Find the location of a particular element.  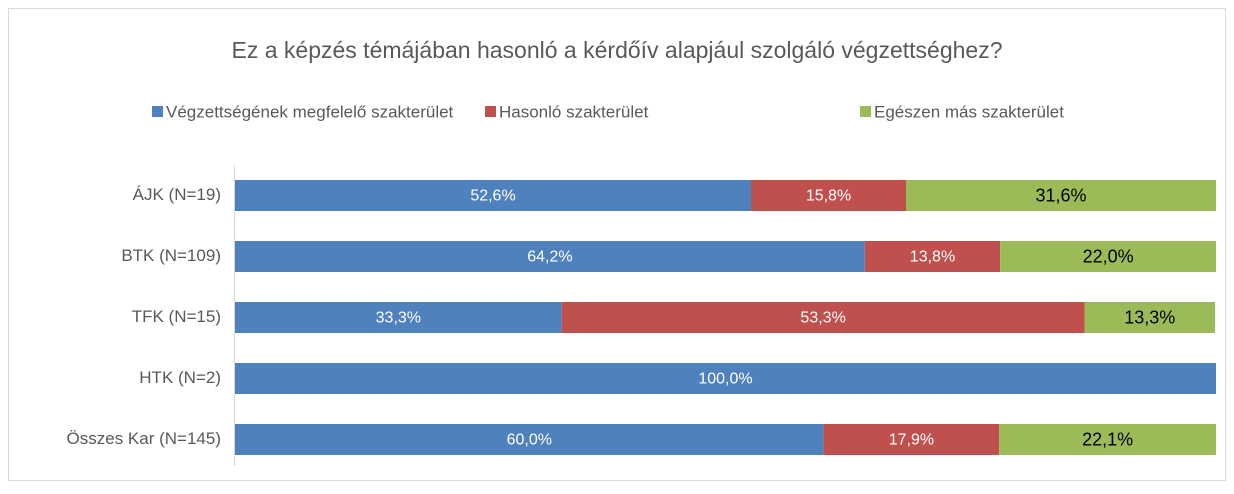

value-label: 33,3% is located at coordinates (398, 318).